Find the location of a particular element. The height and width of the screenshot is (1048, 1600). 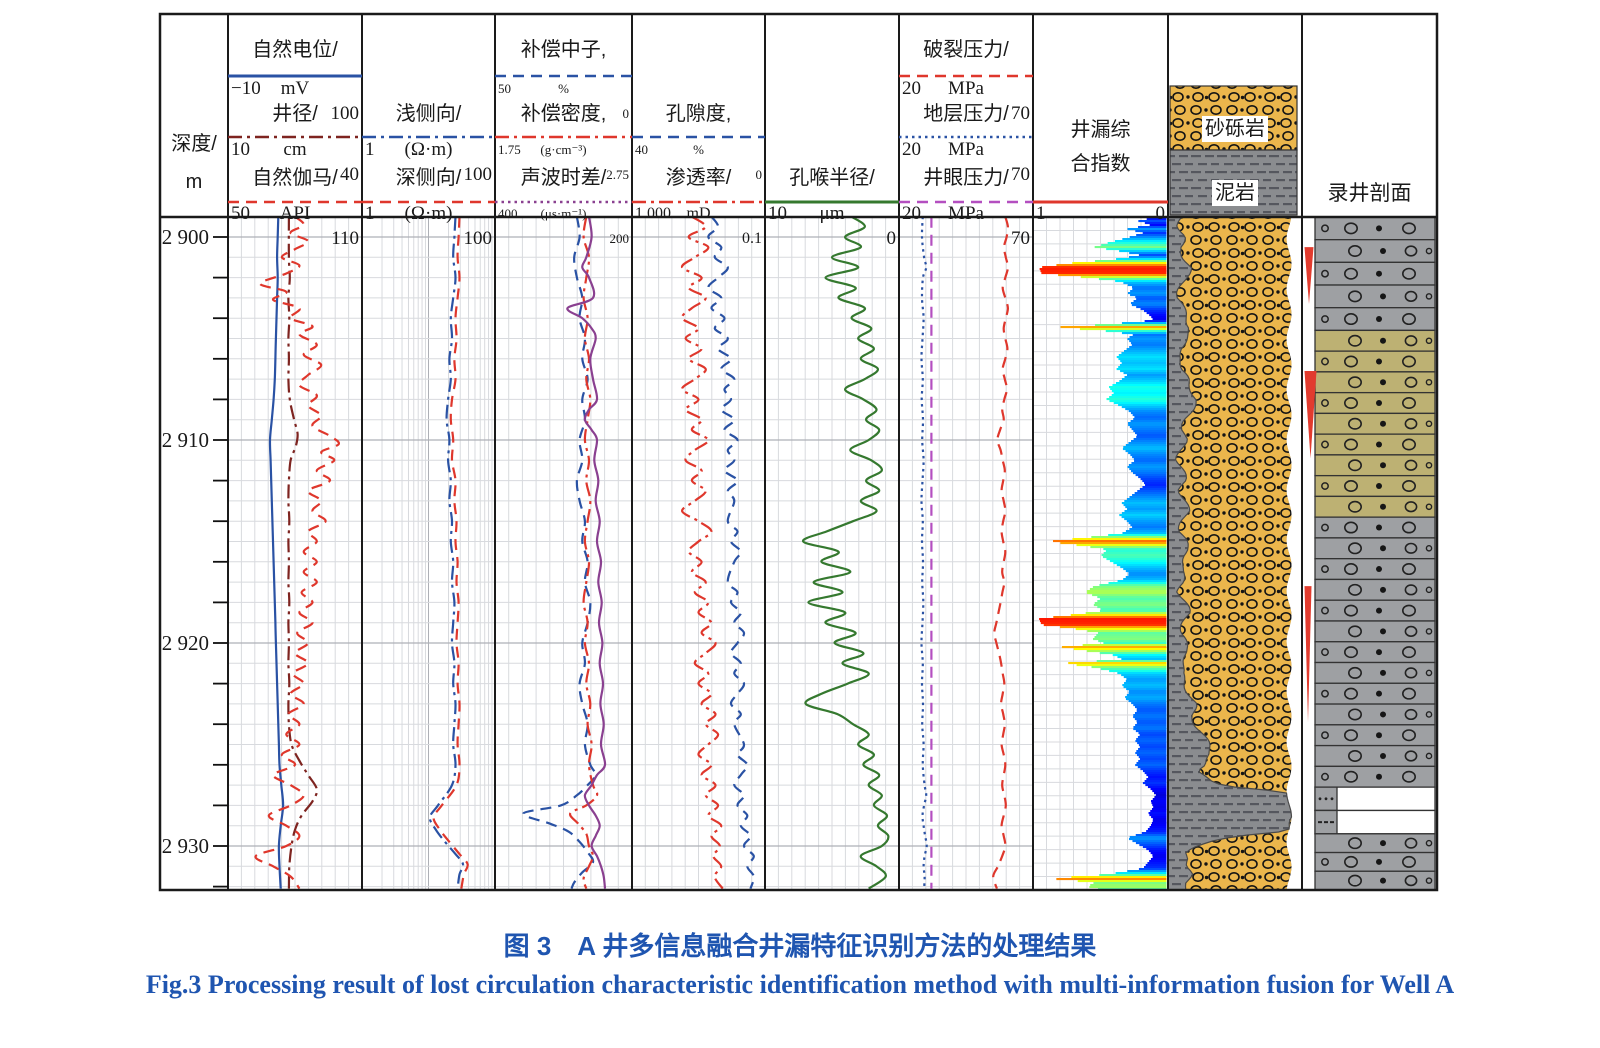

scale-max: 200 is located at coordinates (619, 238).